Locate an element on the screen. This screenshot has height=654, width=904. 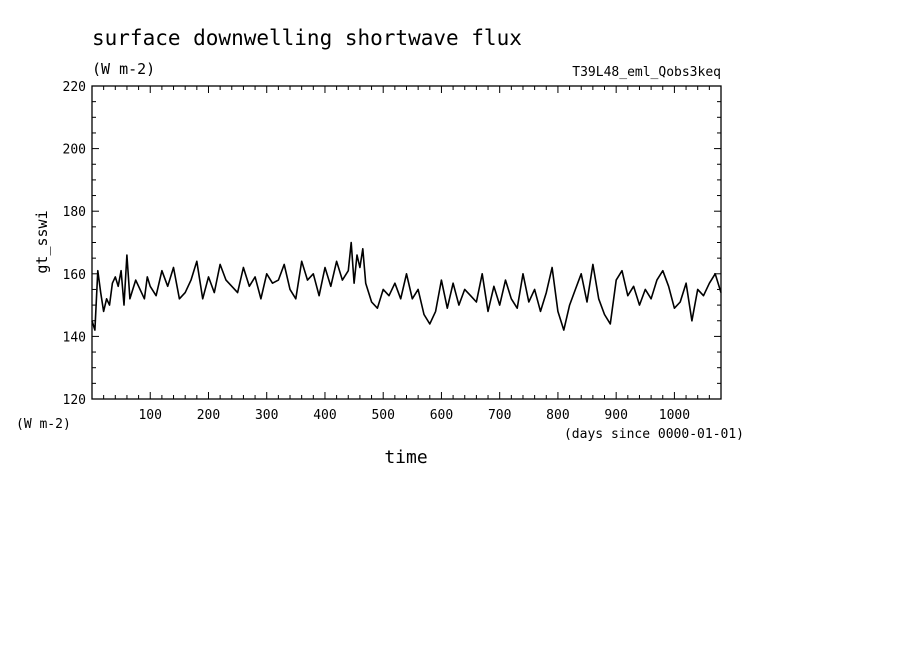
x-tick-label: 800 is located at coordinates (557, 415).